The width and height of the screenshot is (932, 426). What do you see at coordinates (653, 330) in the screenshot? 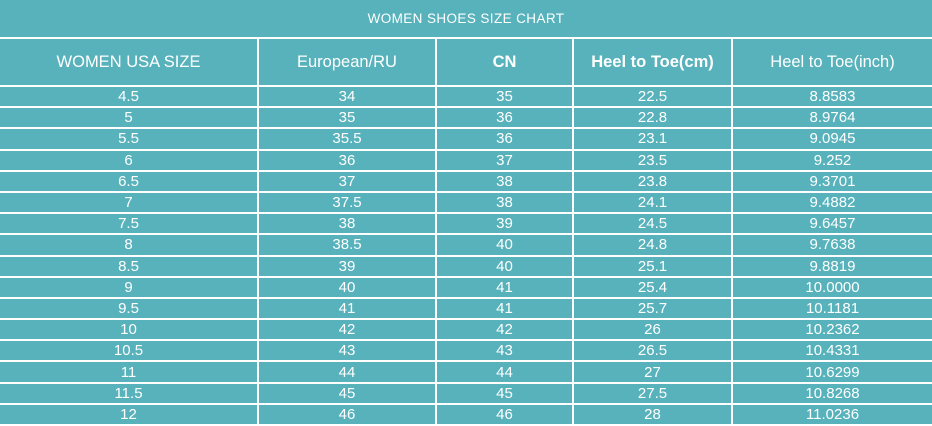
I see `table-cell: 26` at bounding box center [653, 330].